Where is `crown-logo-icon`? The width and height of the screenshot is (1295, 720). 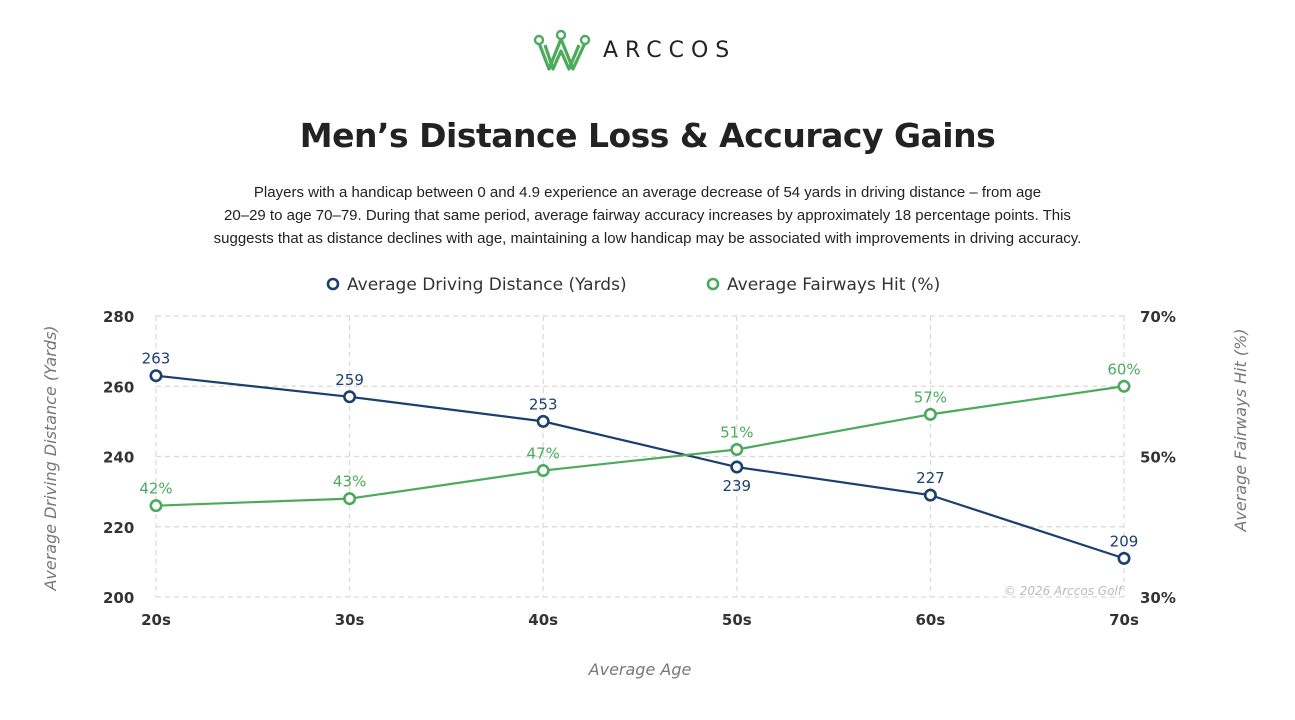
crown-logo-icon is located at coordinates (562, 50).